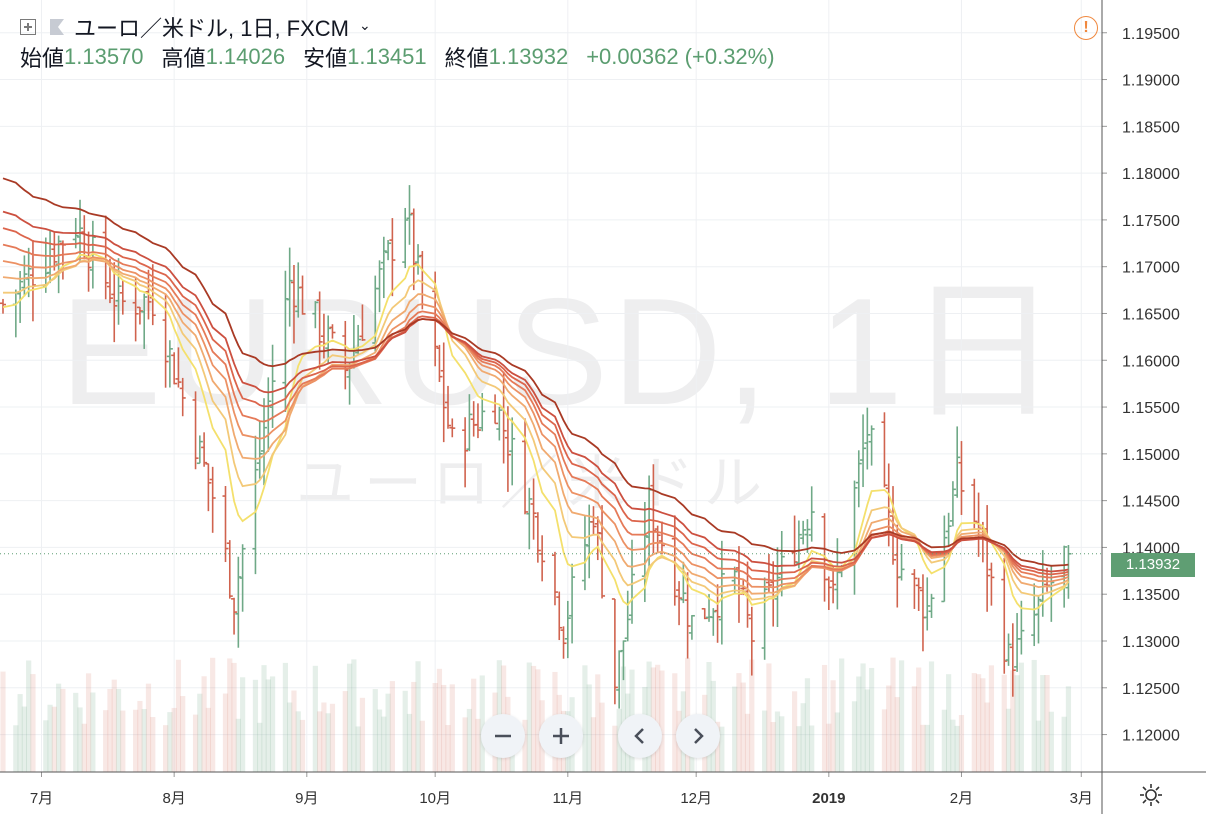 The height and width of the screenshot is (814, 1206). Describe the element at coordinates (1151, 795) in the screenshot. I see `gear-icon` at that location.